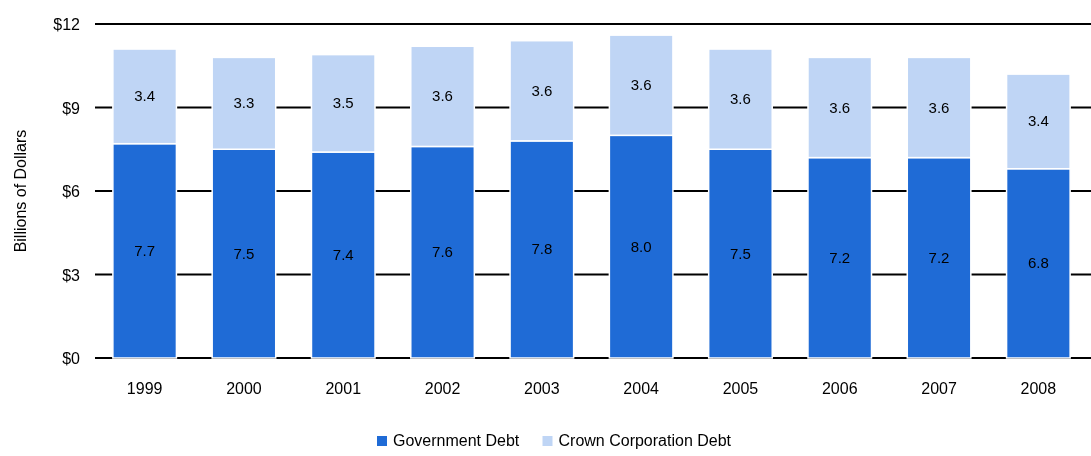 This screenshot has height=456, width=1091. Describe the element at coordinates (71, 275) in the screenshot. I see `y-tick-label: $3` at that location.